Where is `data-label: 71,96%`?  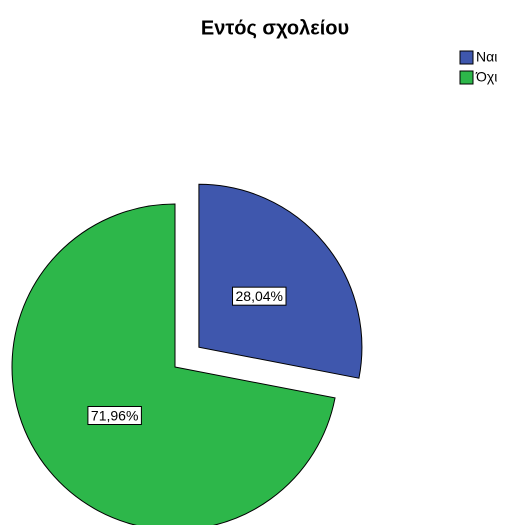 data-label: 71,96% is located at coordinates (114, 415).